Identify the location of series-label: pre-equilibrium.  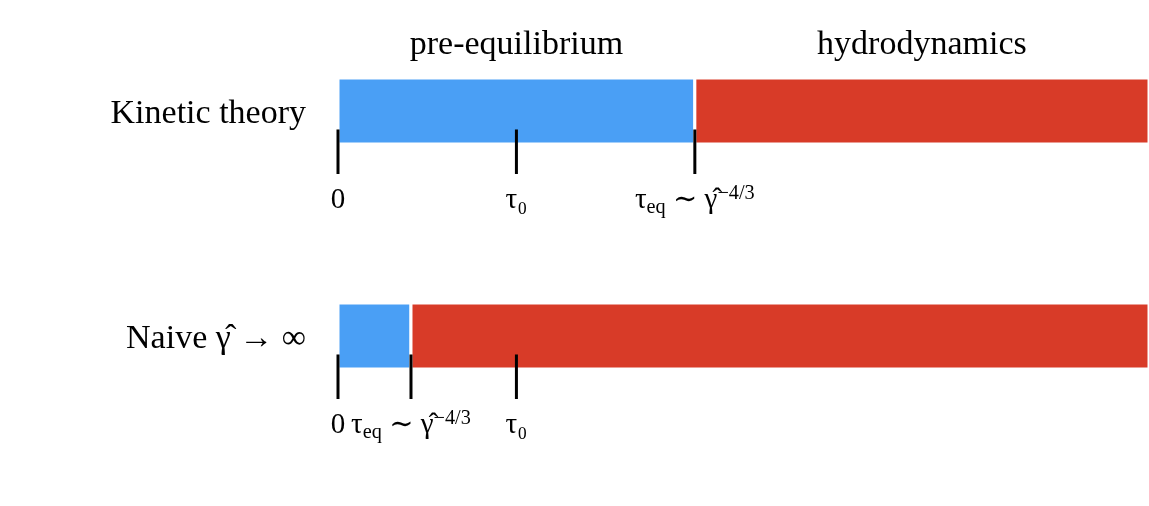
(516, 42).